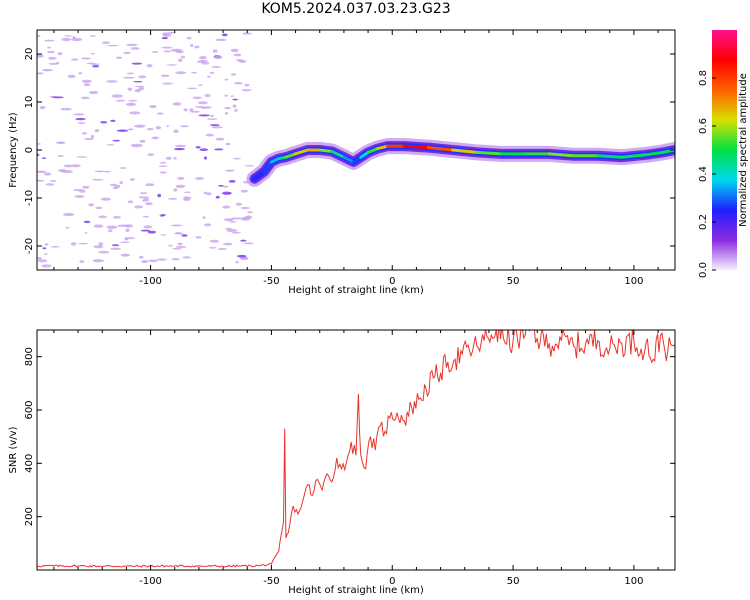 Image resolution: width=750 pixels, height=600 pixels. What do you see at coordinates (703, 78) in the screenshot?
I see `colorbar-tick-label: 0.8` at bounding box center [703, 78].